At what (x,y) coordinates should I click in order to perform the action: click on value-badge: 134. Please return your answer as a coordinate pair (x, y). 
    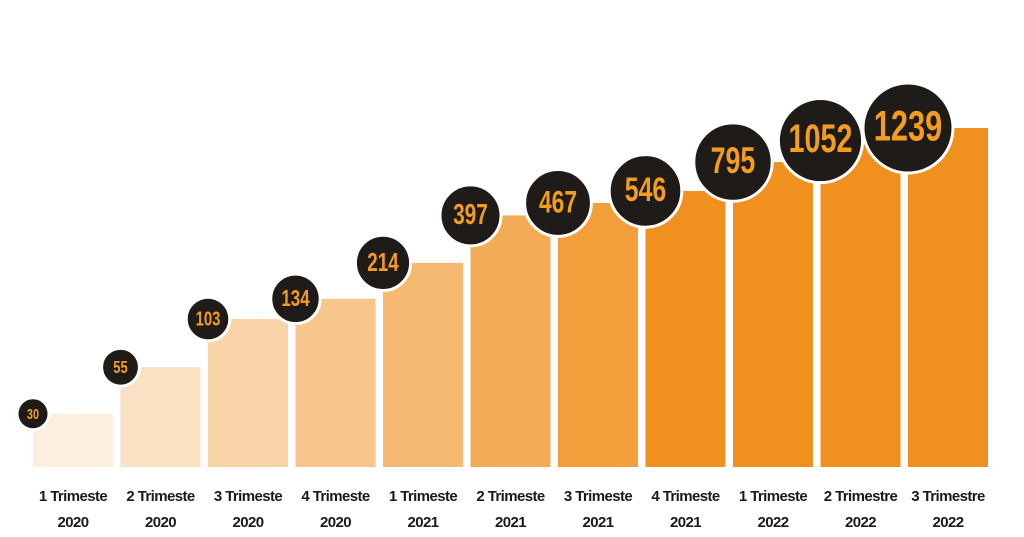
    Looking at the image, I should click on (295, 299).